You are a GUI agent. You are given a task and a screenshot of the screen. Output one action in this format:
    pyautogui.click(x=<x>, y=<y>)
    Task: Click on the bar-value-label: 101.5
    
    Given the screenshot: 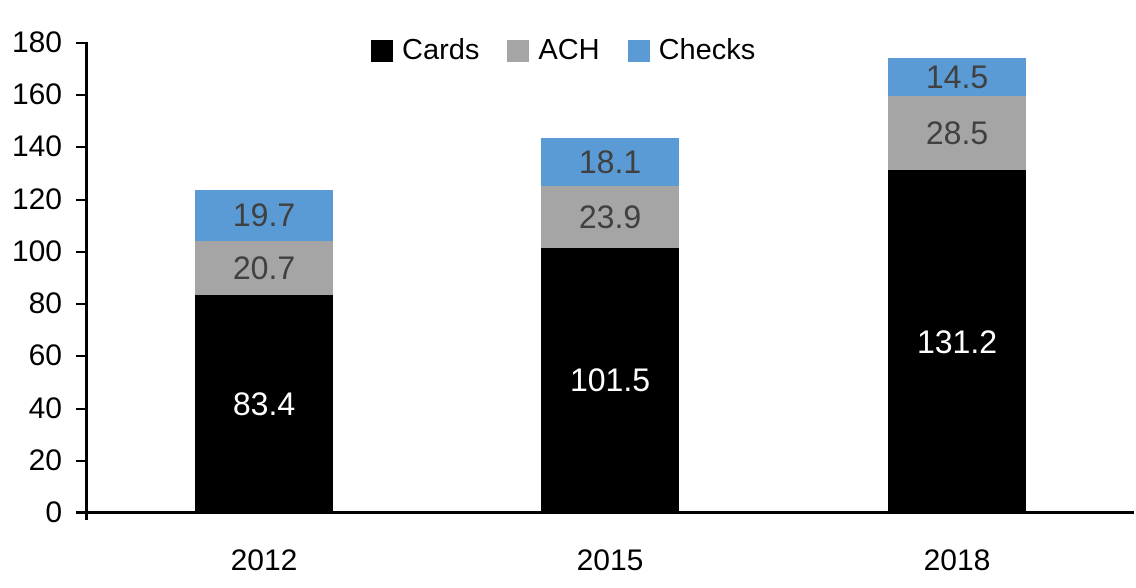 What is the action you would take?
    pyautogui.click(x=610, y=380)
    